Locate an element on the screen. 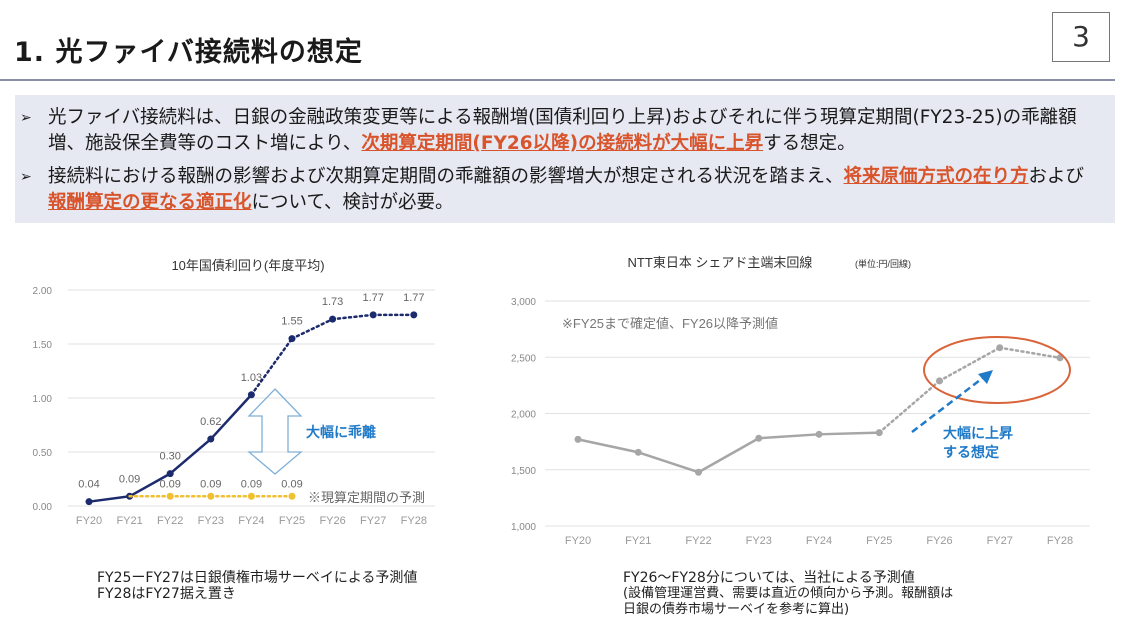  chart-title: 10年国債利回り(年度平均) is located at coordinates (247, 265).